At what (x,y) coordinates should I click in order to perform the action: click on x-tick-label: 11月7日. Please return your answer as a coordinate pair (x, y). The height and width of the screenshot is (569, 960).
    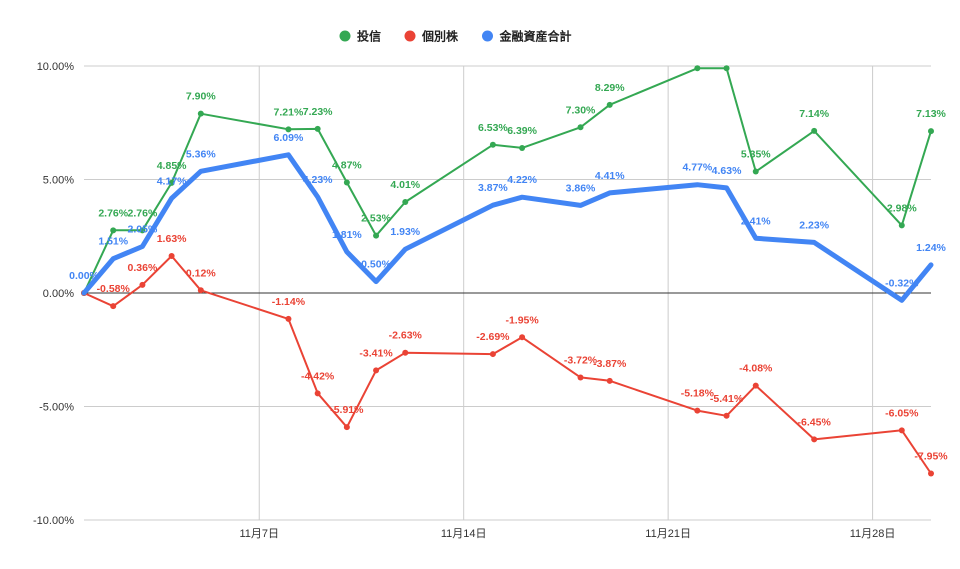
    Looking at the image, I should click on (259, 534).